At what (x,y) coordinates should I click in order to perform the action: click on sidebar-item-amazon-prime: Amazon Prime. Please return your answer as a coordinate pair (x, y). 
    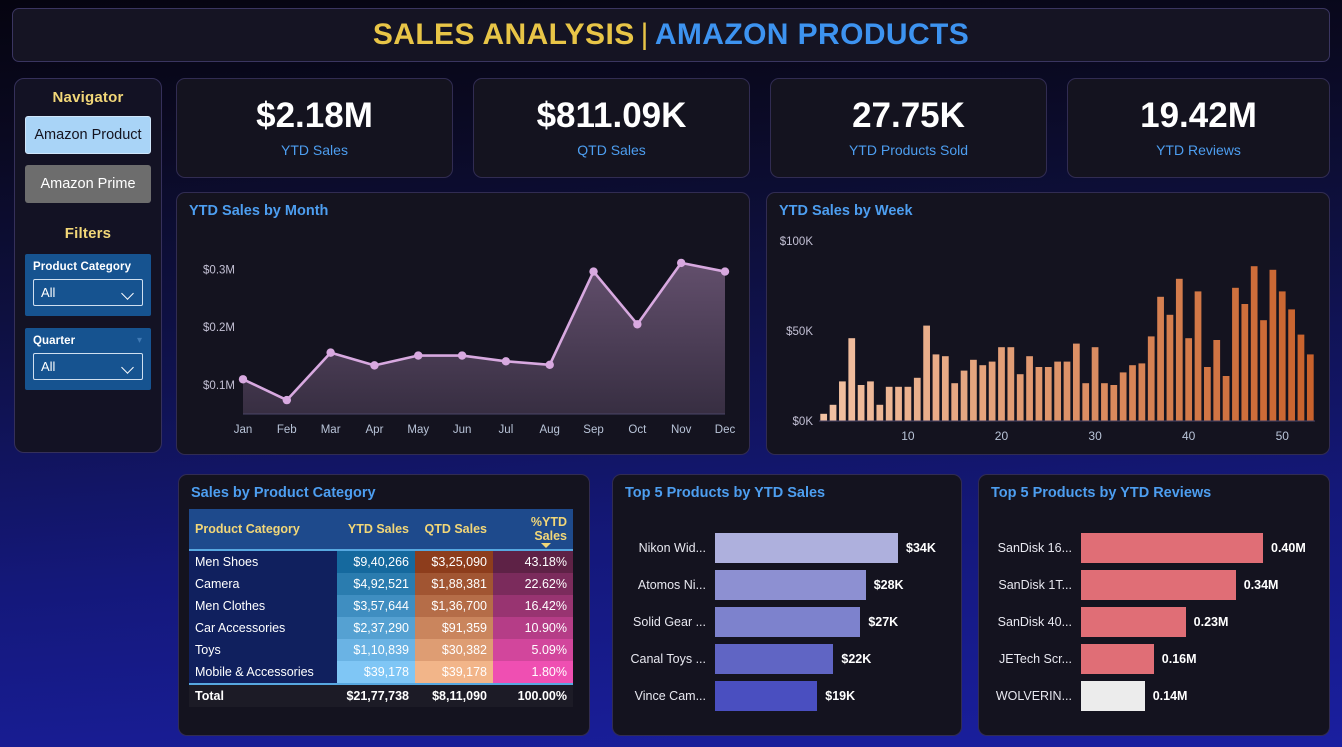
    Looking at the image, I should click on (88, 184).